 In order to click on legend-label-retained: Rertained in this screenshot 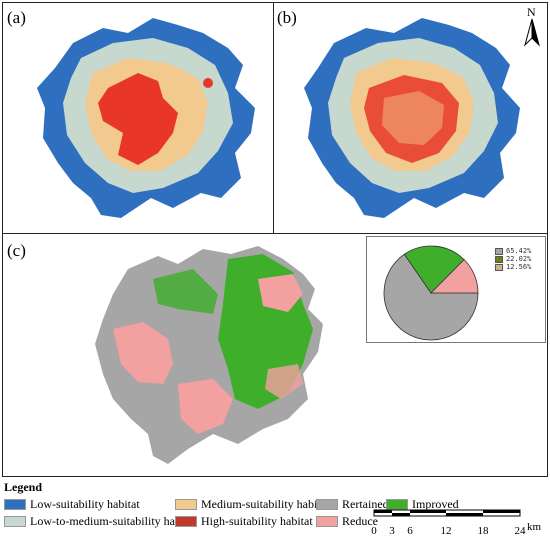, I will do `click(365, 503)`.